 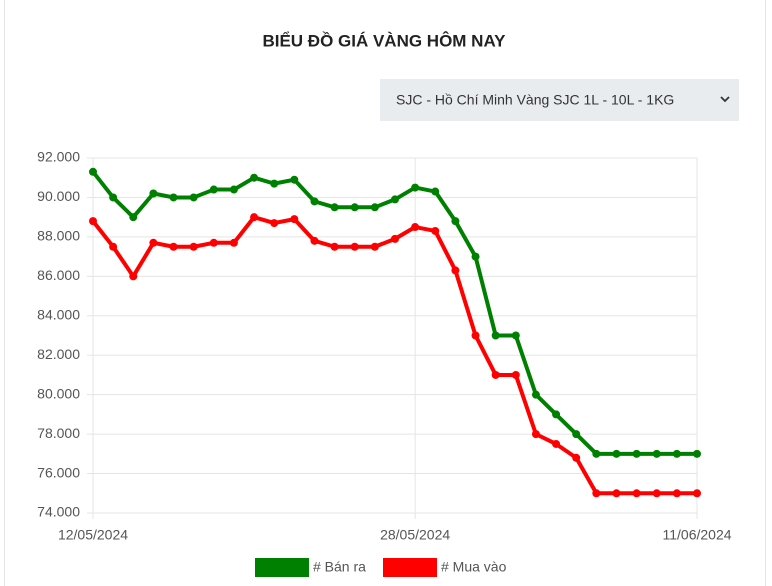 What do you see at coordinates (58, 512) in the screenshot?
I see `y-tick-label: 74.000` at bounding box center [58, 512].